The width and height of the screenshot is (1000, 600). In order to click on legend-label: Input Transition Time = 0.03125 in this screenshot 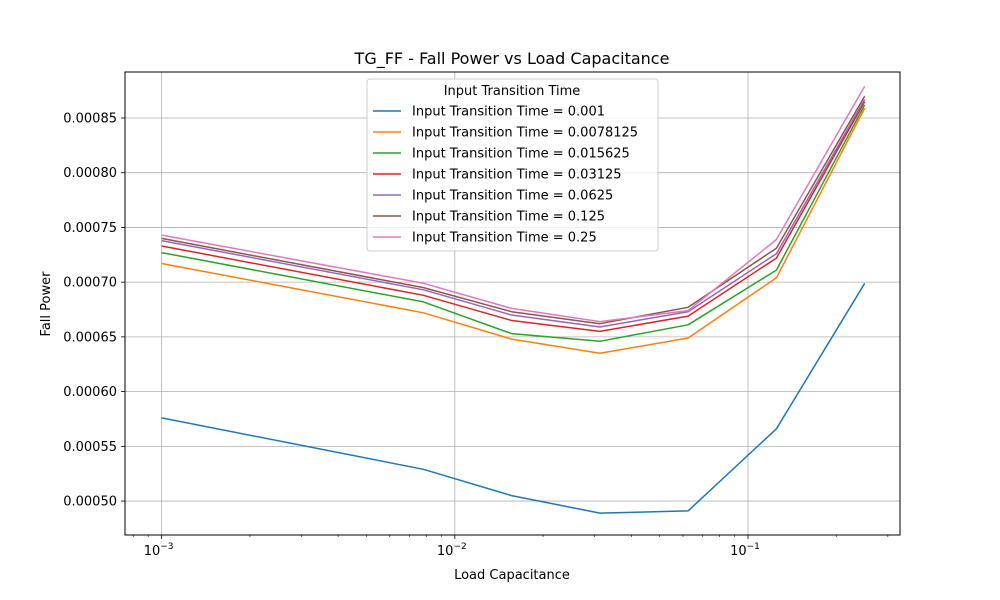, I will do `click(517, 175)`.